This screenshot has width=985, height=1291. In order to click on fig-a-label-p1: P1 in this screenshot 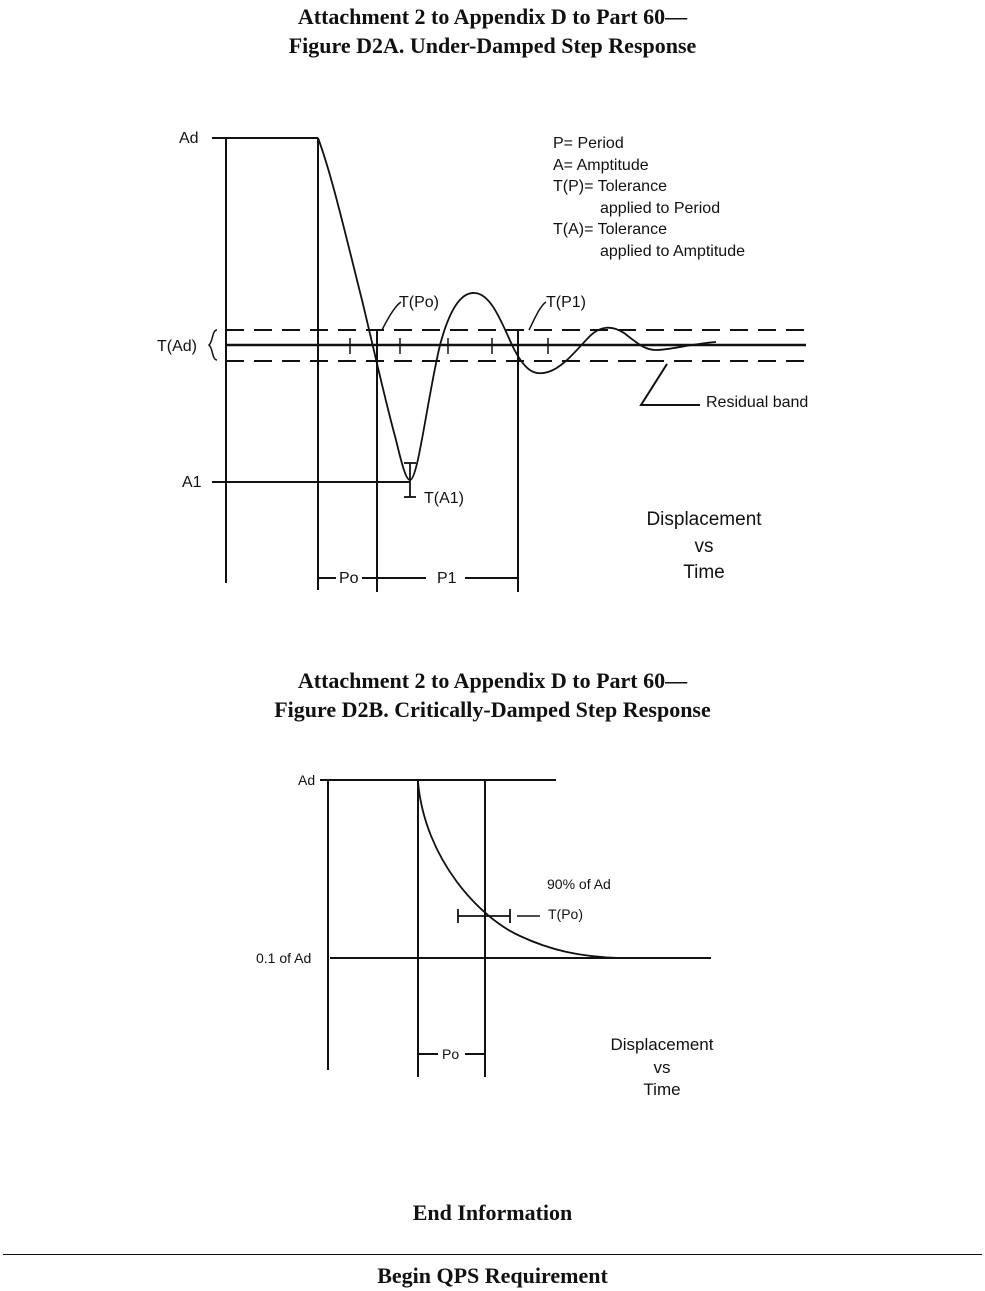, I will do `click(447, 578)`.